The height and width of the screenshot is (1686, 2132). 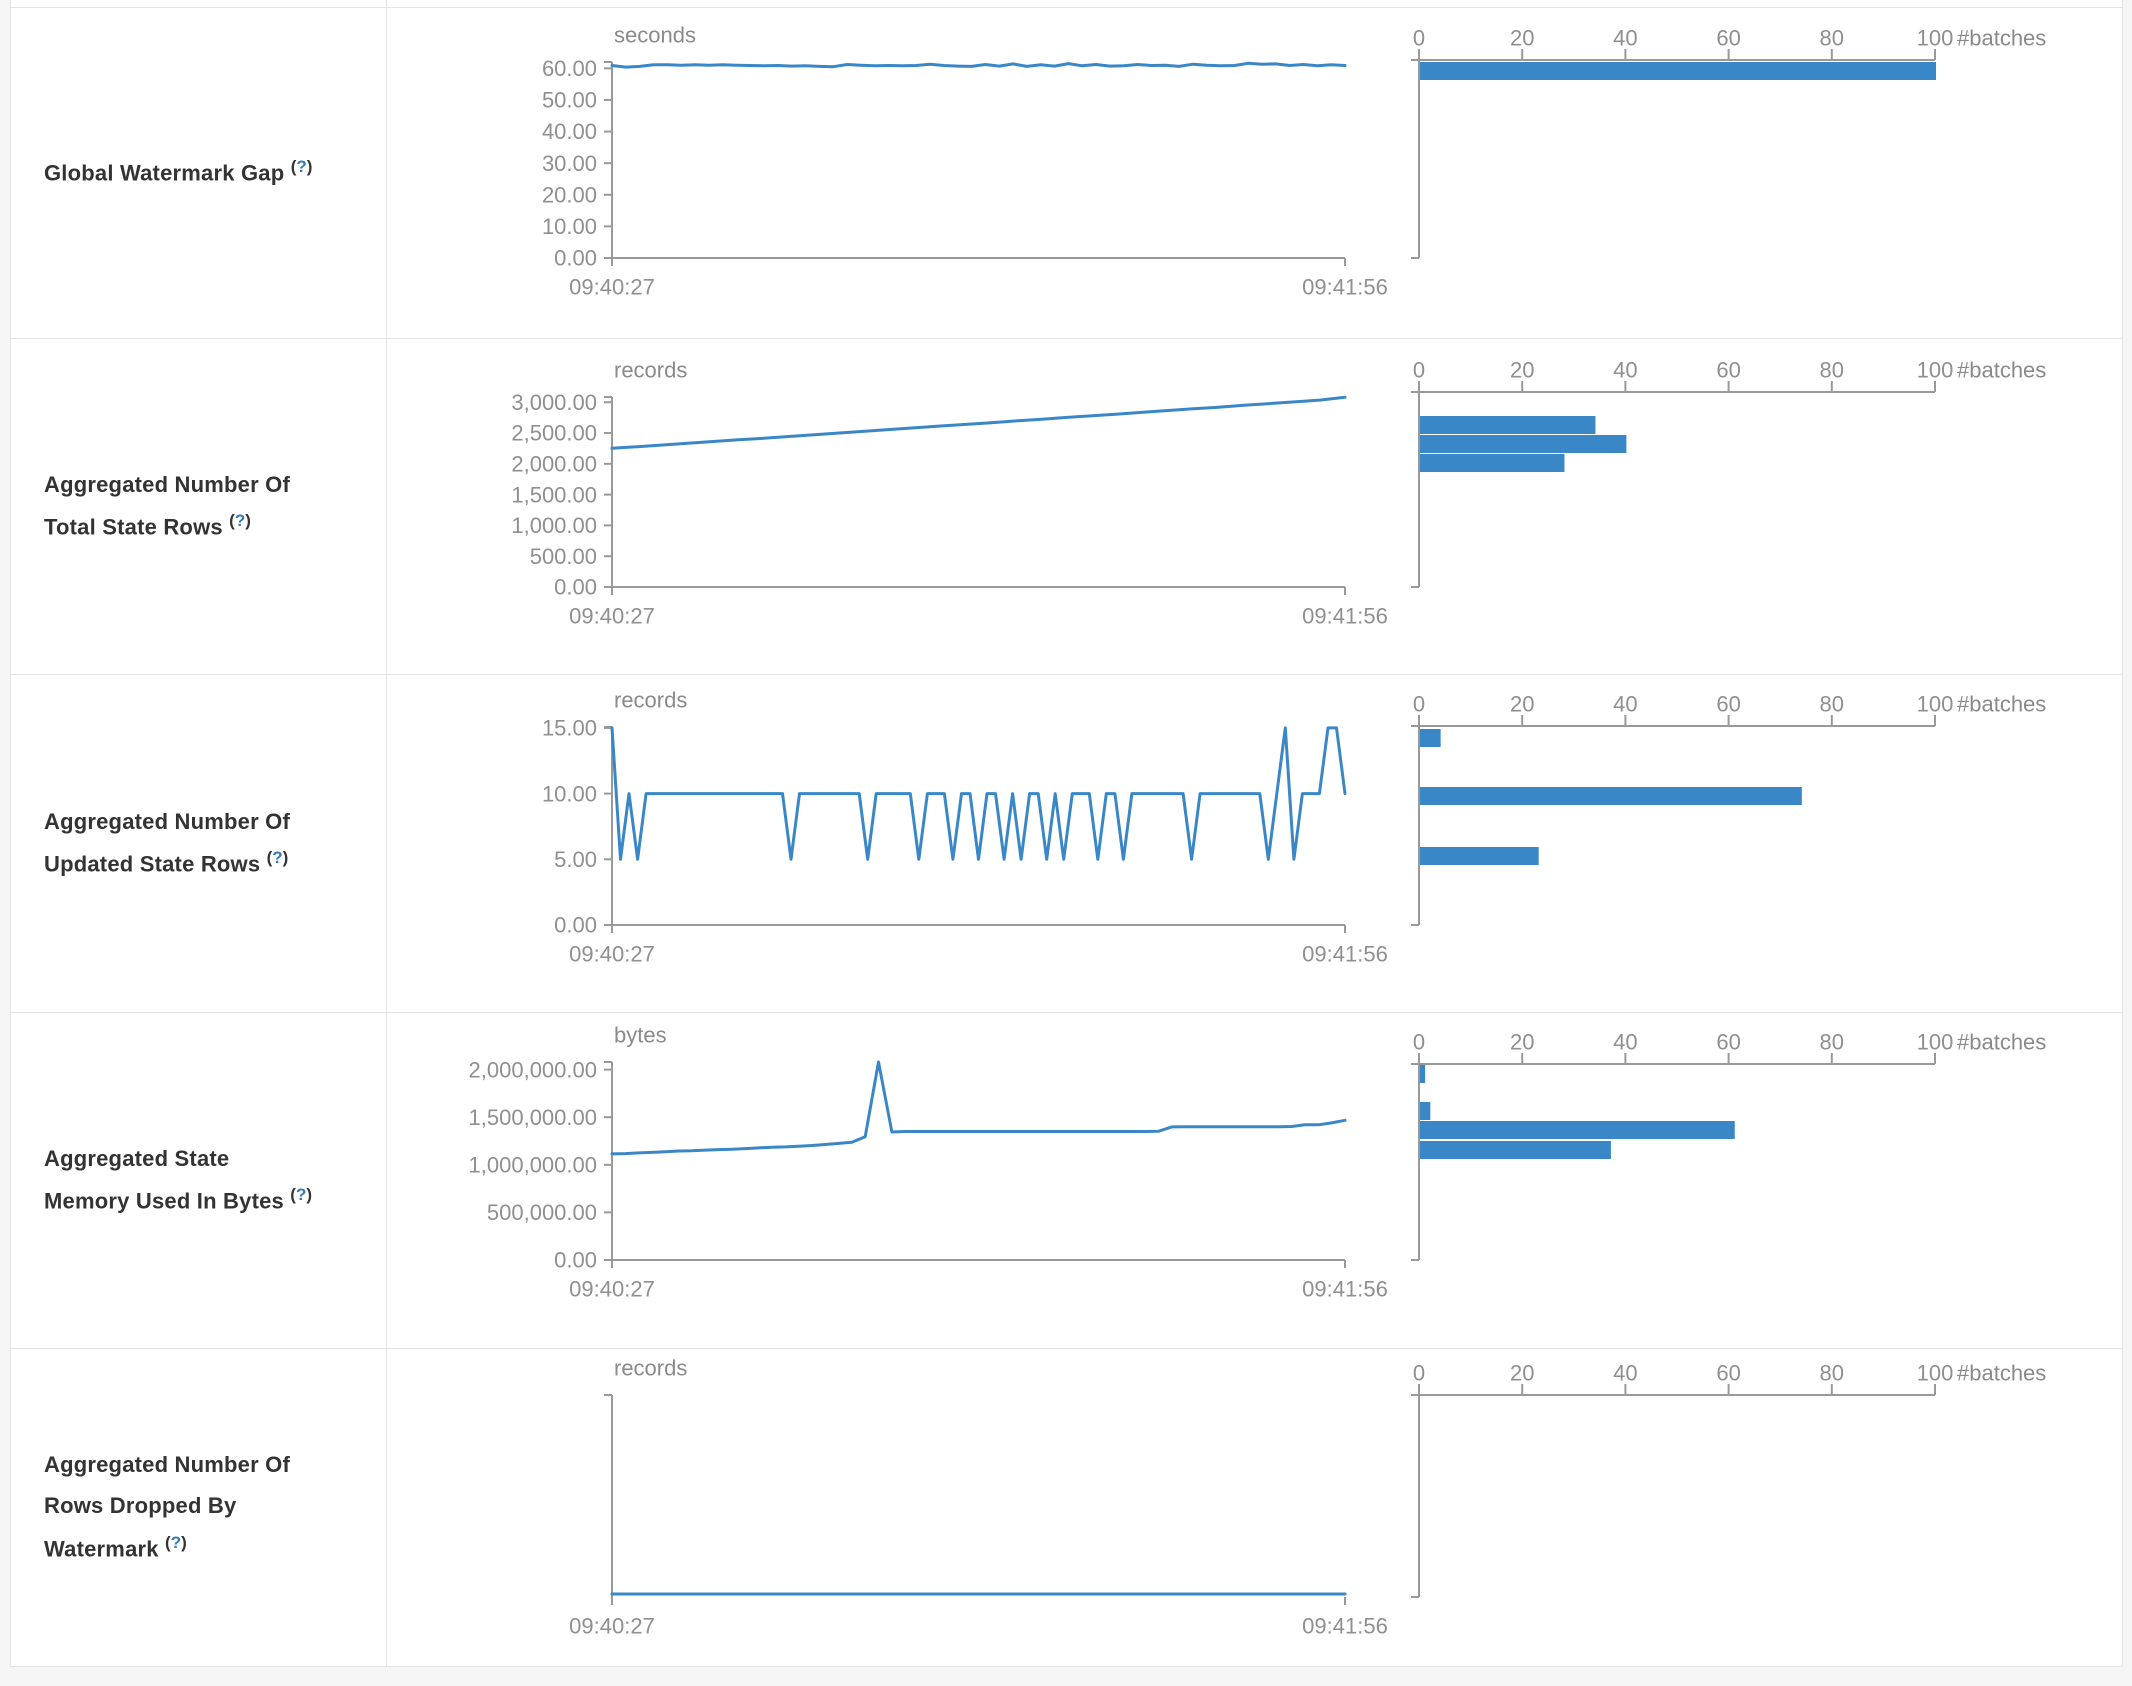 What do you see at coordinates (569, 163) in the screenshot?
I see `timeline-ytick-label: 30.00` at bounding box center [569, 163].